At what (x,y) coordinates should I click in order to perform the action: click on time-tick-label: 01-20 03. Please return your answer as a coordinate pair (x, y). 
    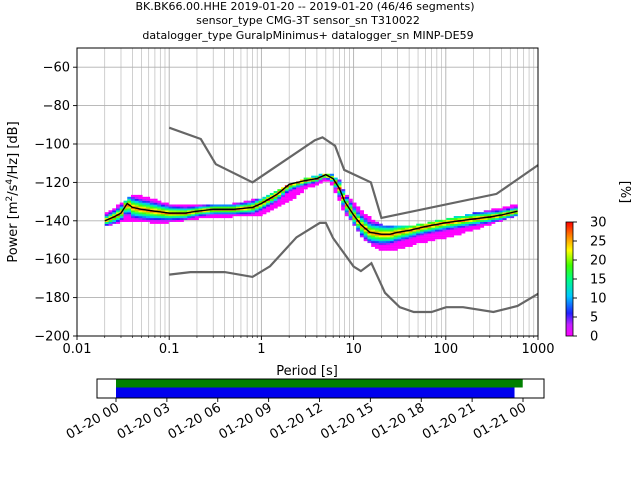
    Looking at the image, I should click on (144, 421).